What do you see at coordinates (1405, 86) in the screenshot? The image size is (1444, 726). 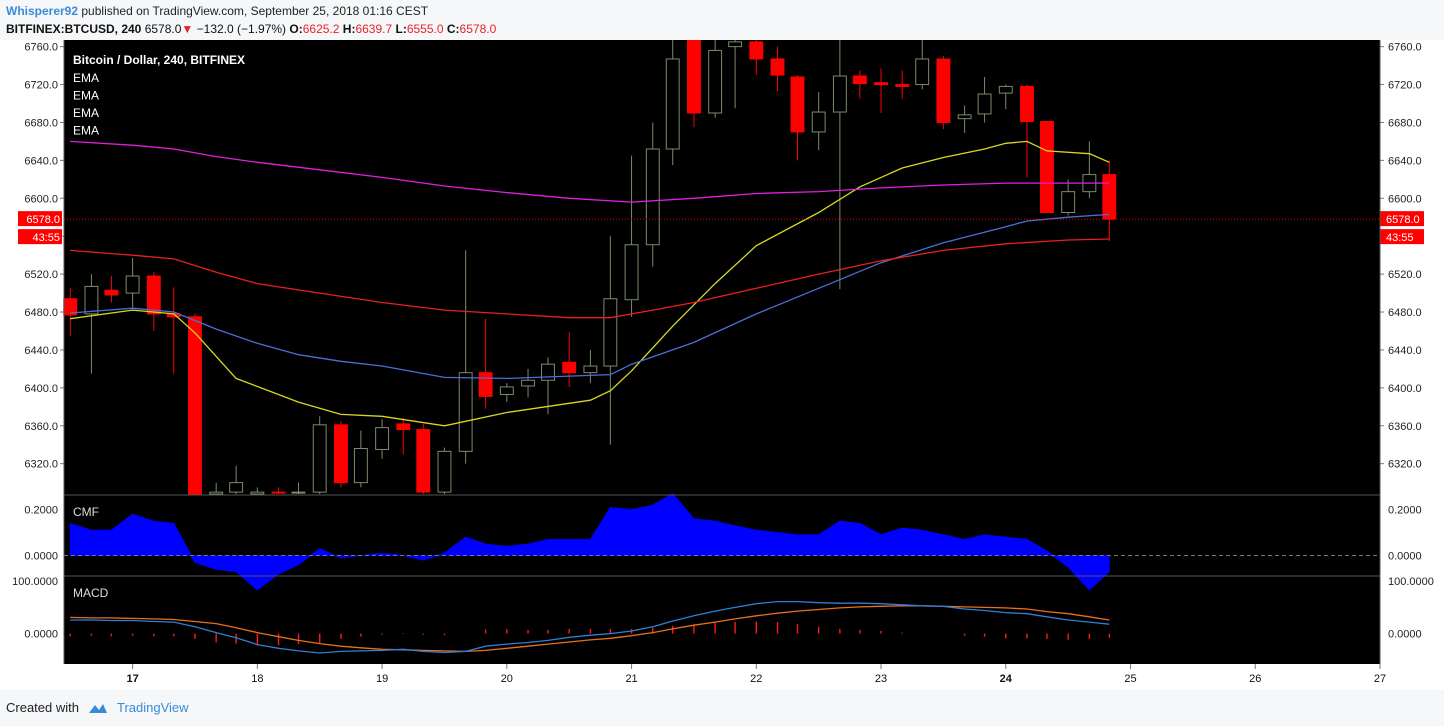 I see `y-tick-label-right: 6720.0` at bounding box center [1405, 86].